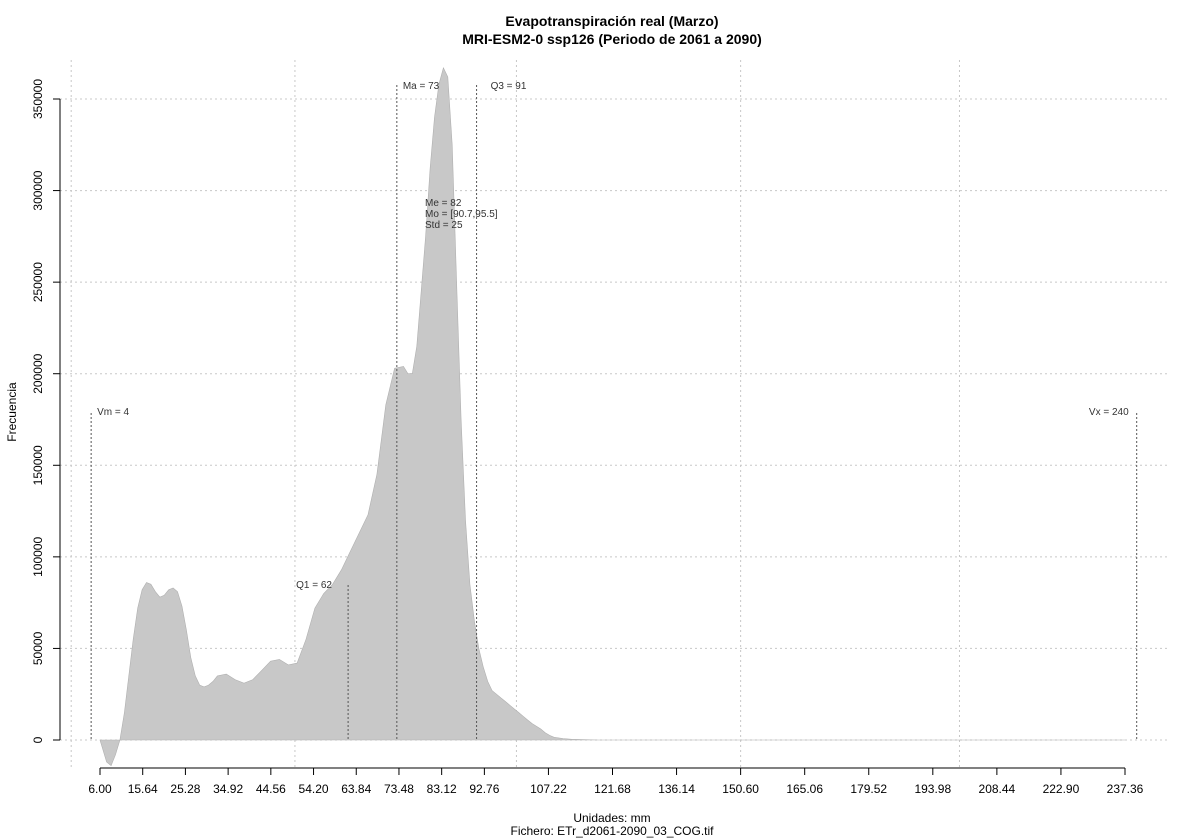  Describe the element at coordinates (38, 739) in the screenshot. I see `y-tick-label-0: 0` at that location.